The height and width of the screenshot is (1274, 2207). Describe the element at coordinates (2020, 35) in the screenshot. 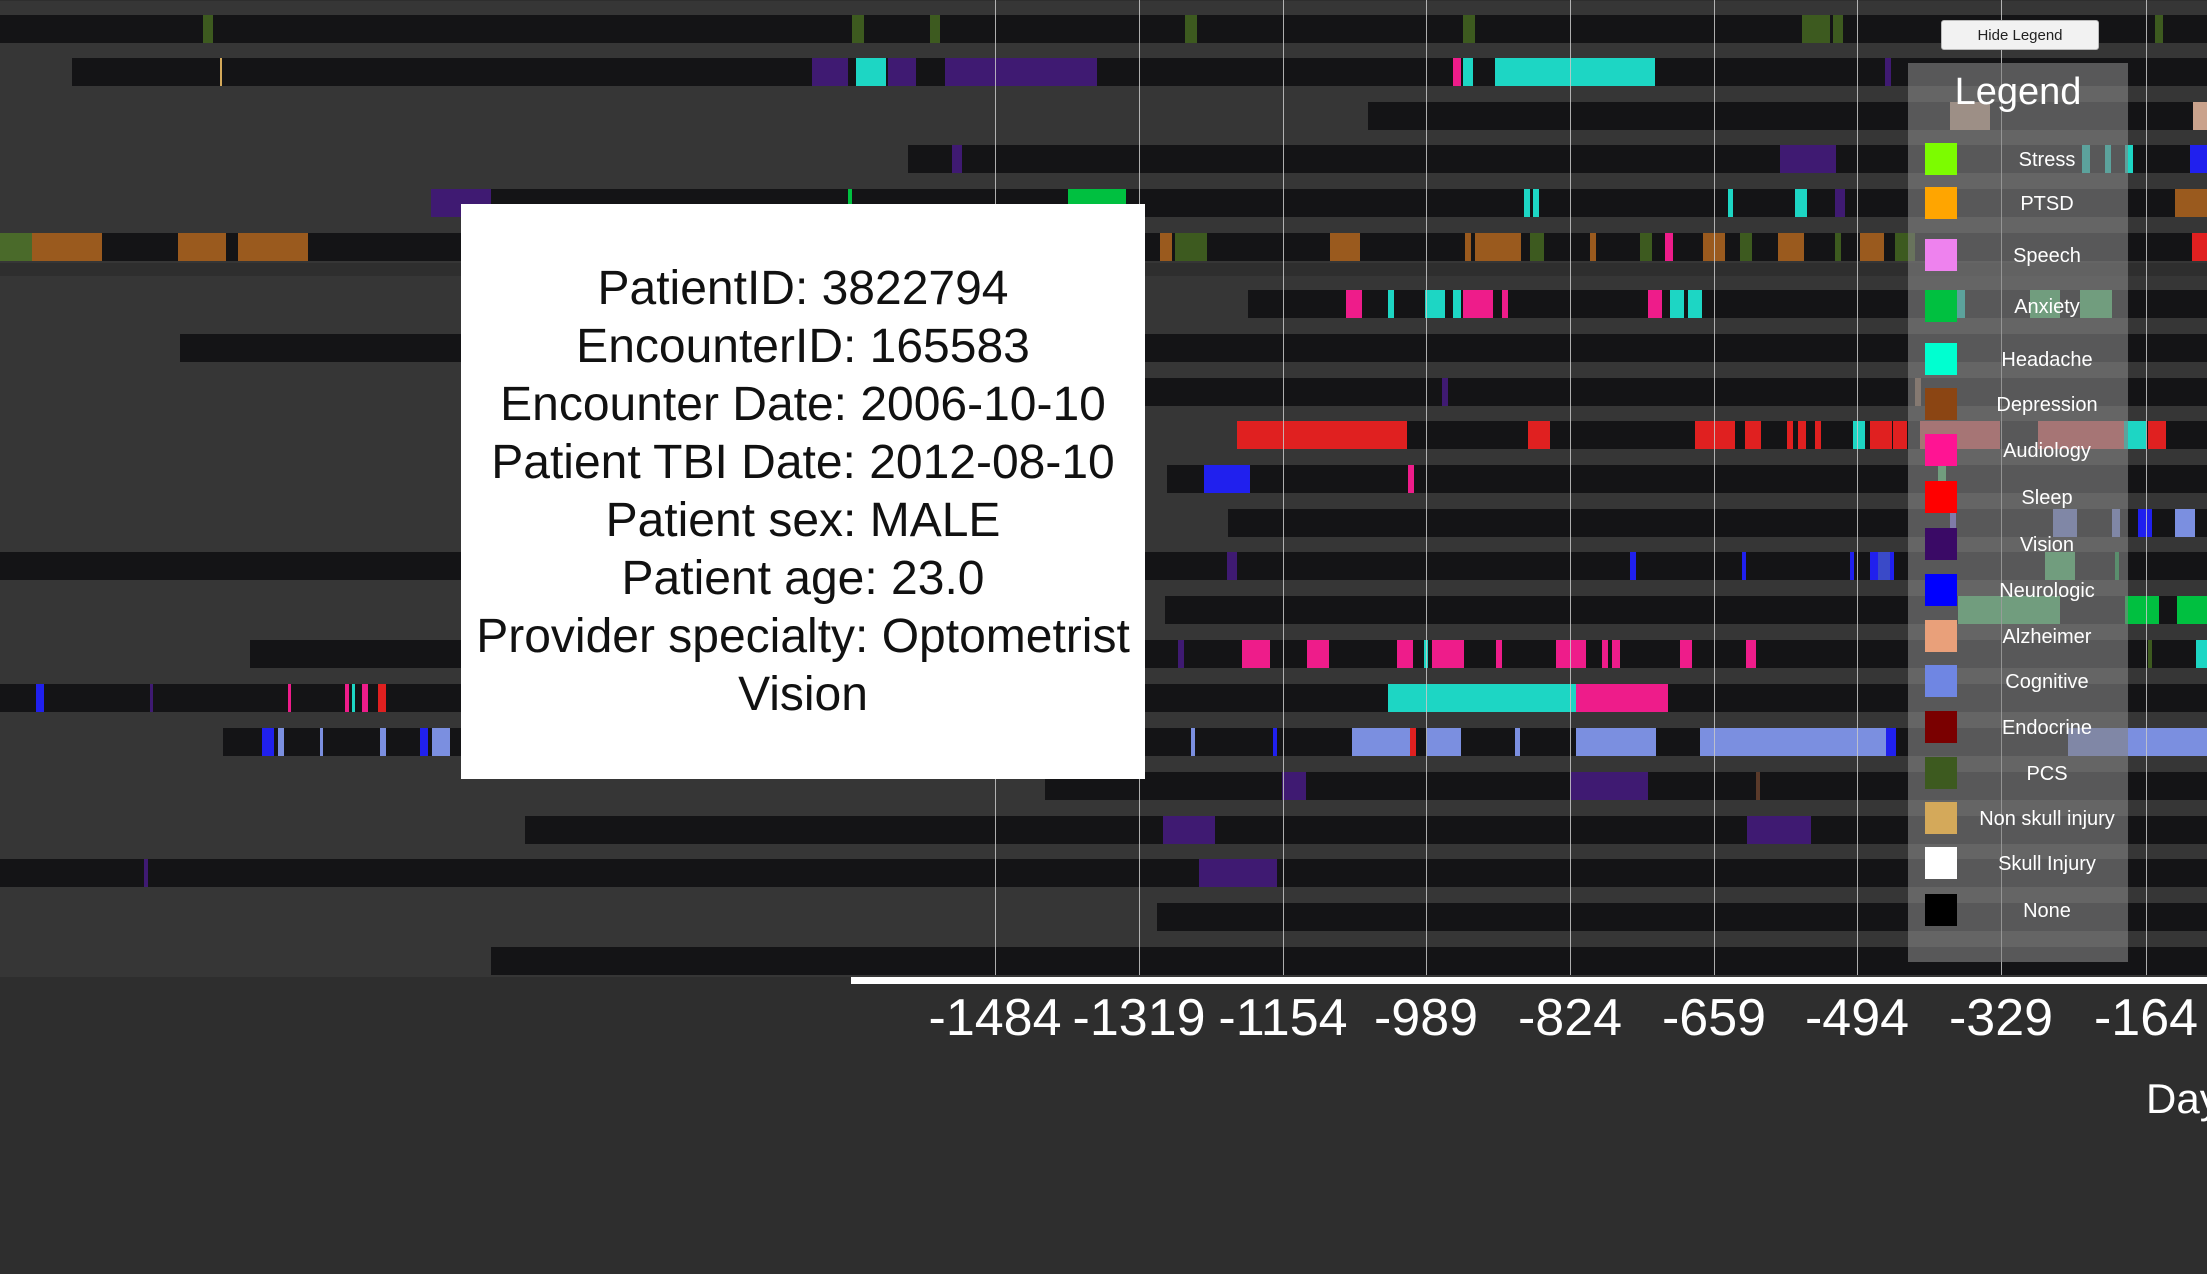

I see `hide-legend-button: Hide Legend` at that location.